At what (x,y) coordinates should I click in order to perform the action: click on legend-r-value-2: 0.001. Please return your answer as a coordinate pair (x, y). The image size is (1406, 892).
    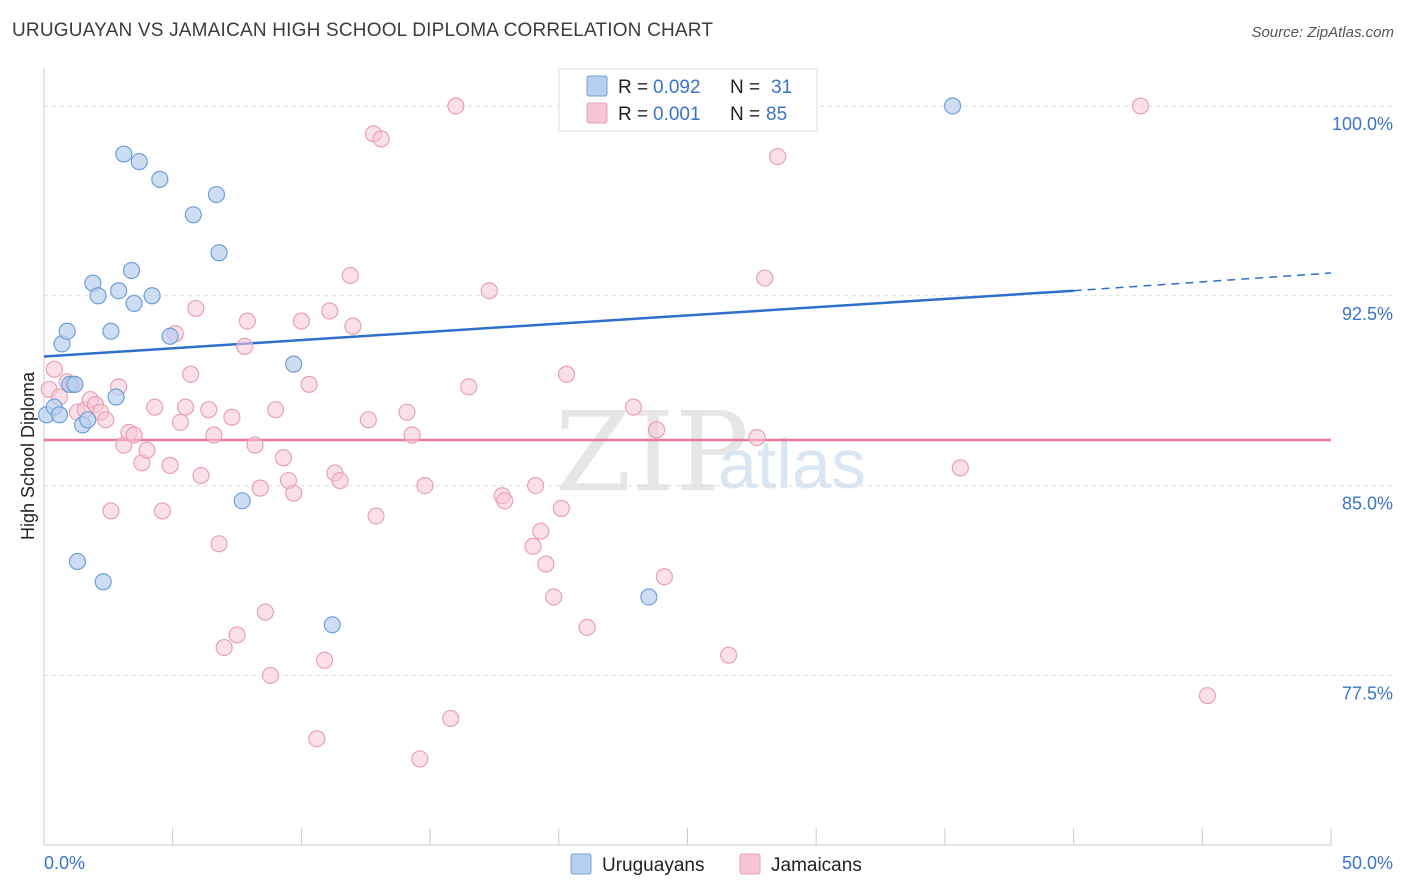
    Looking at the image, I should click on (677, 114).